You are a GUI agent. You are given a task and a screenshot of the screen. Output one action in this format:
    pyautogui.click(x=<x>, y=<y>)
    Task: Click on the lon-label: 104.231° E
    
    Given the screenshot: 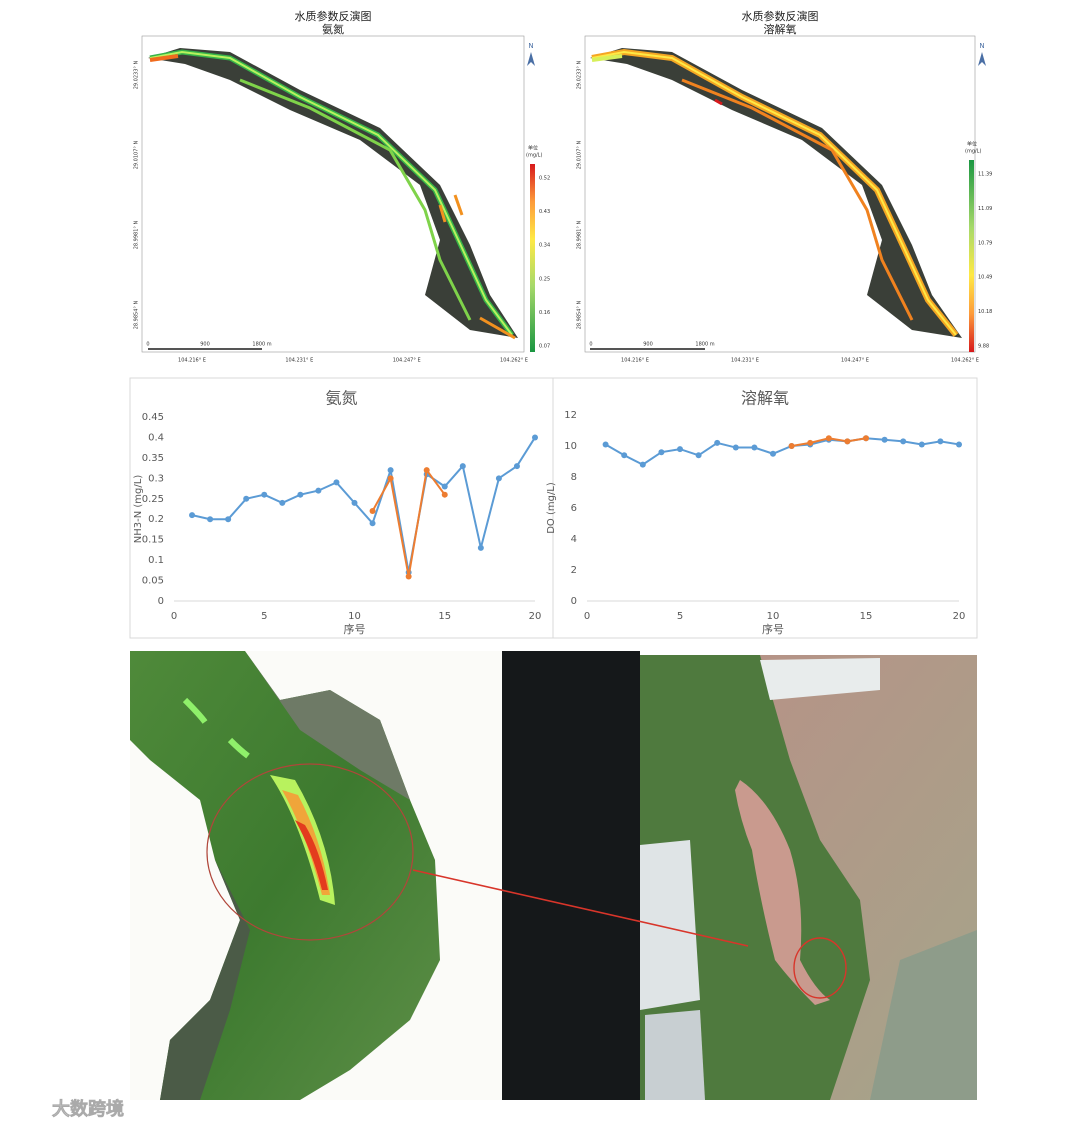 What is the action you would take?
    pyautogui.click(x=745, y=361)
    